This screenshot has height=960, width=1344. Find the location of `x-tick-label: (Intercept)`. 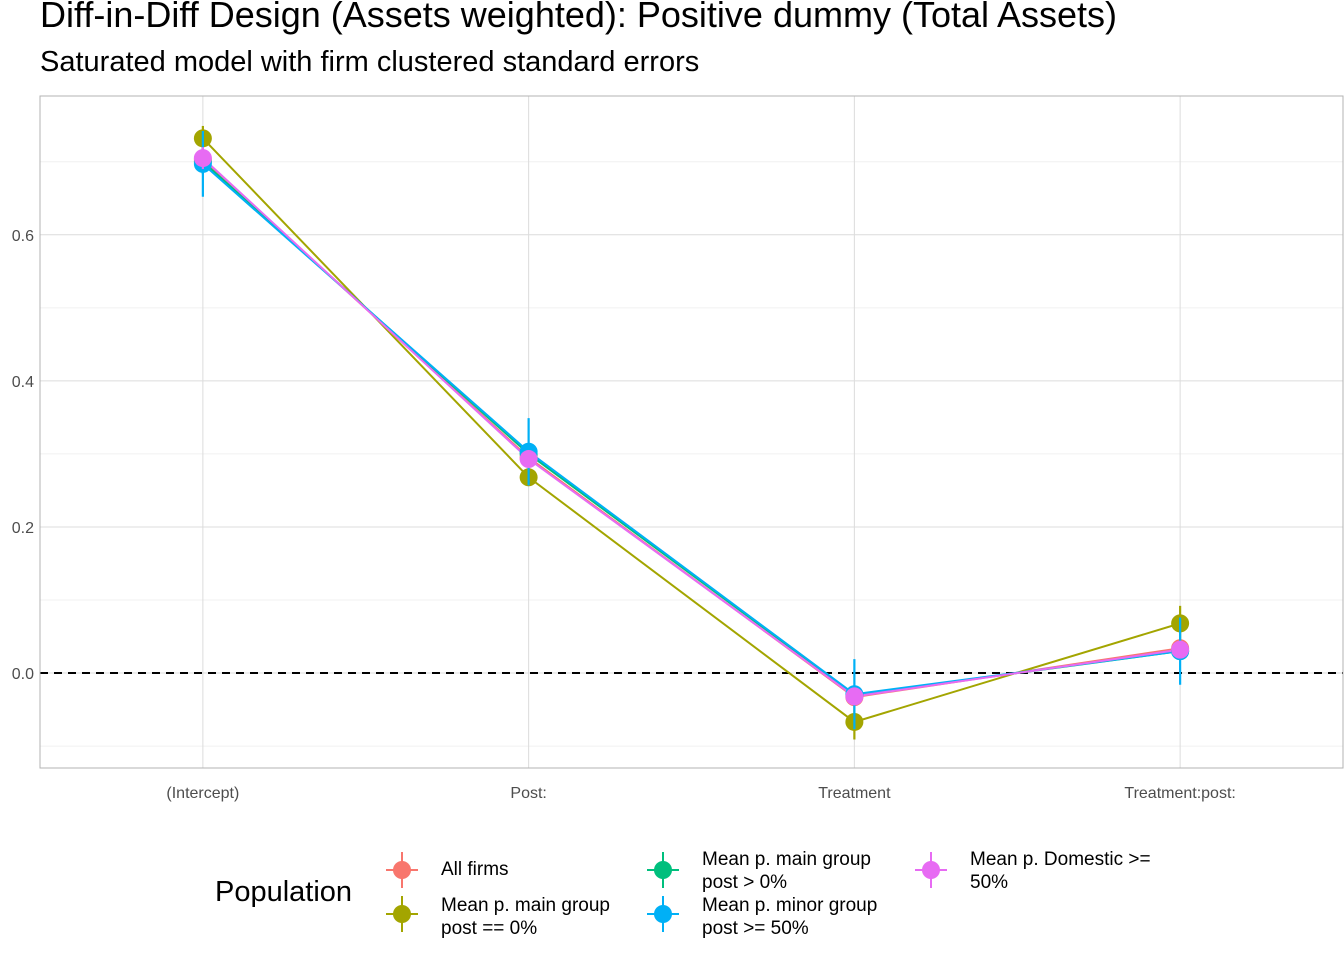

x-tick-label: (Intercept) is located at coordinates (202, 793).